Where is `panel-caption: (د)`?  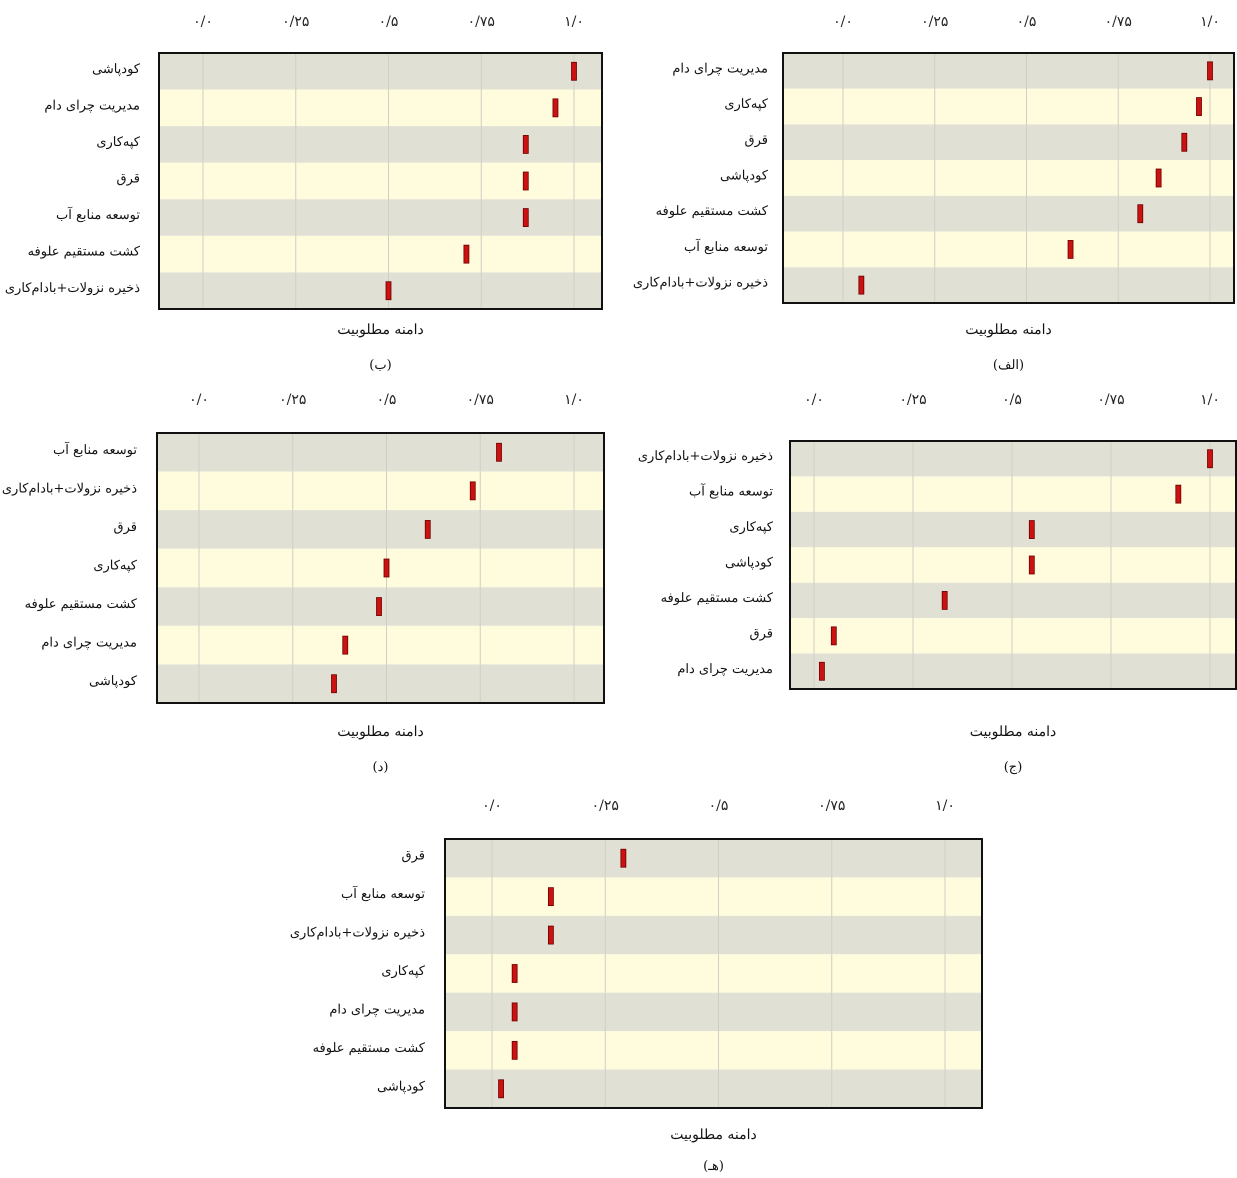
panel-caption: (د) is located at coordinates (381, 767).